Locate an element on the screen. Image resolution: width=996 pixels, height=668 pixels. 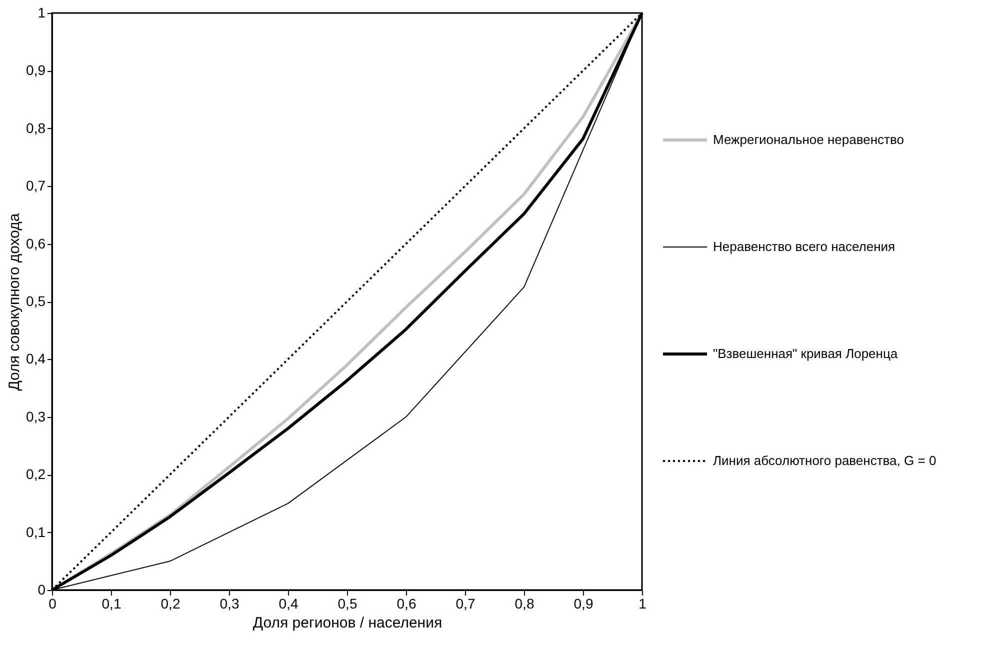
legend-label: Неравенство всего населения is located at coordinates (804, 246).